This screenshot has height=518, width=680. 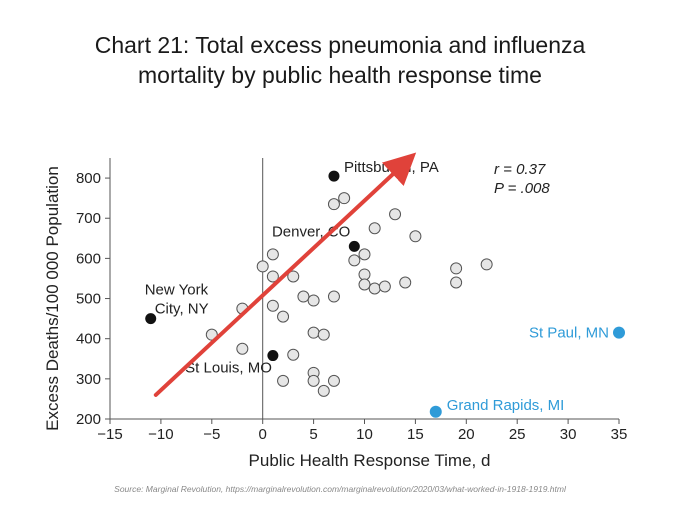 What do you see at coordinates (313, 434) in the screenshot?
I see `x-tick-label: 5` at bounding box center [313, 434].